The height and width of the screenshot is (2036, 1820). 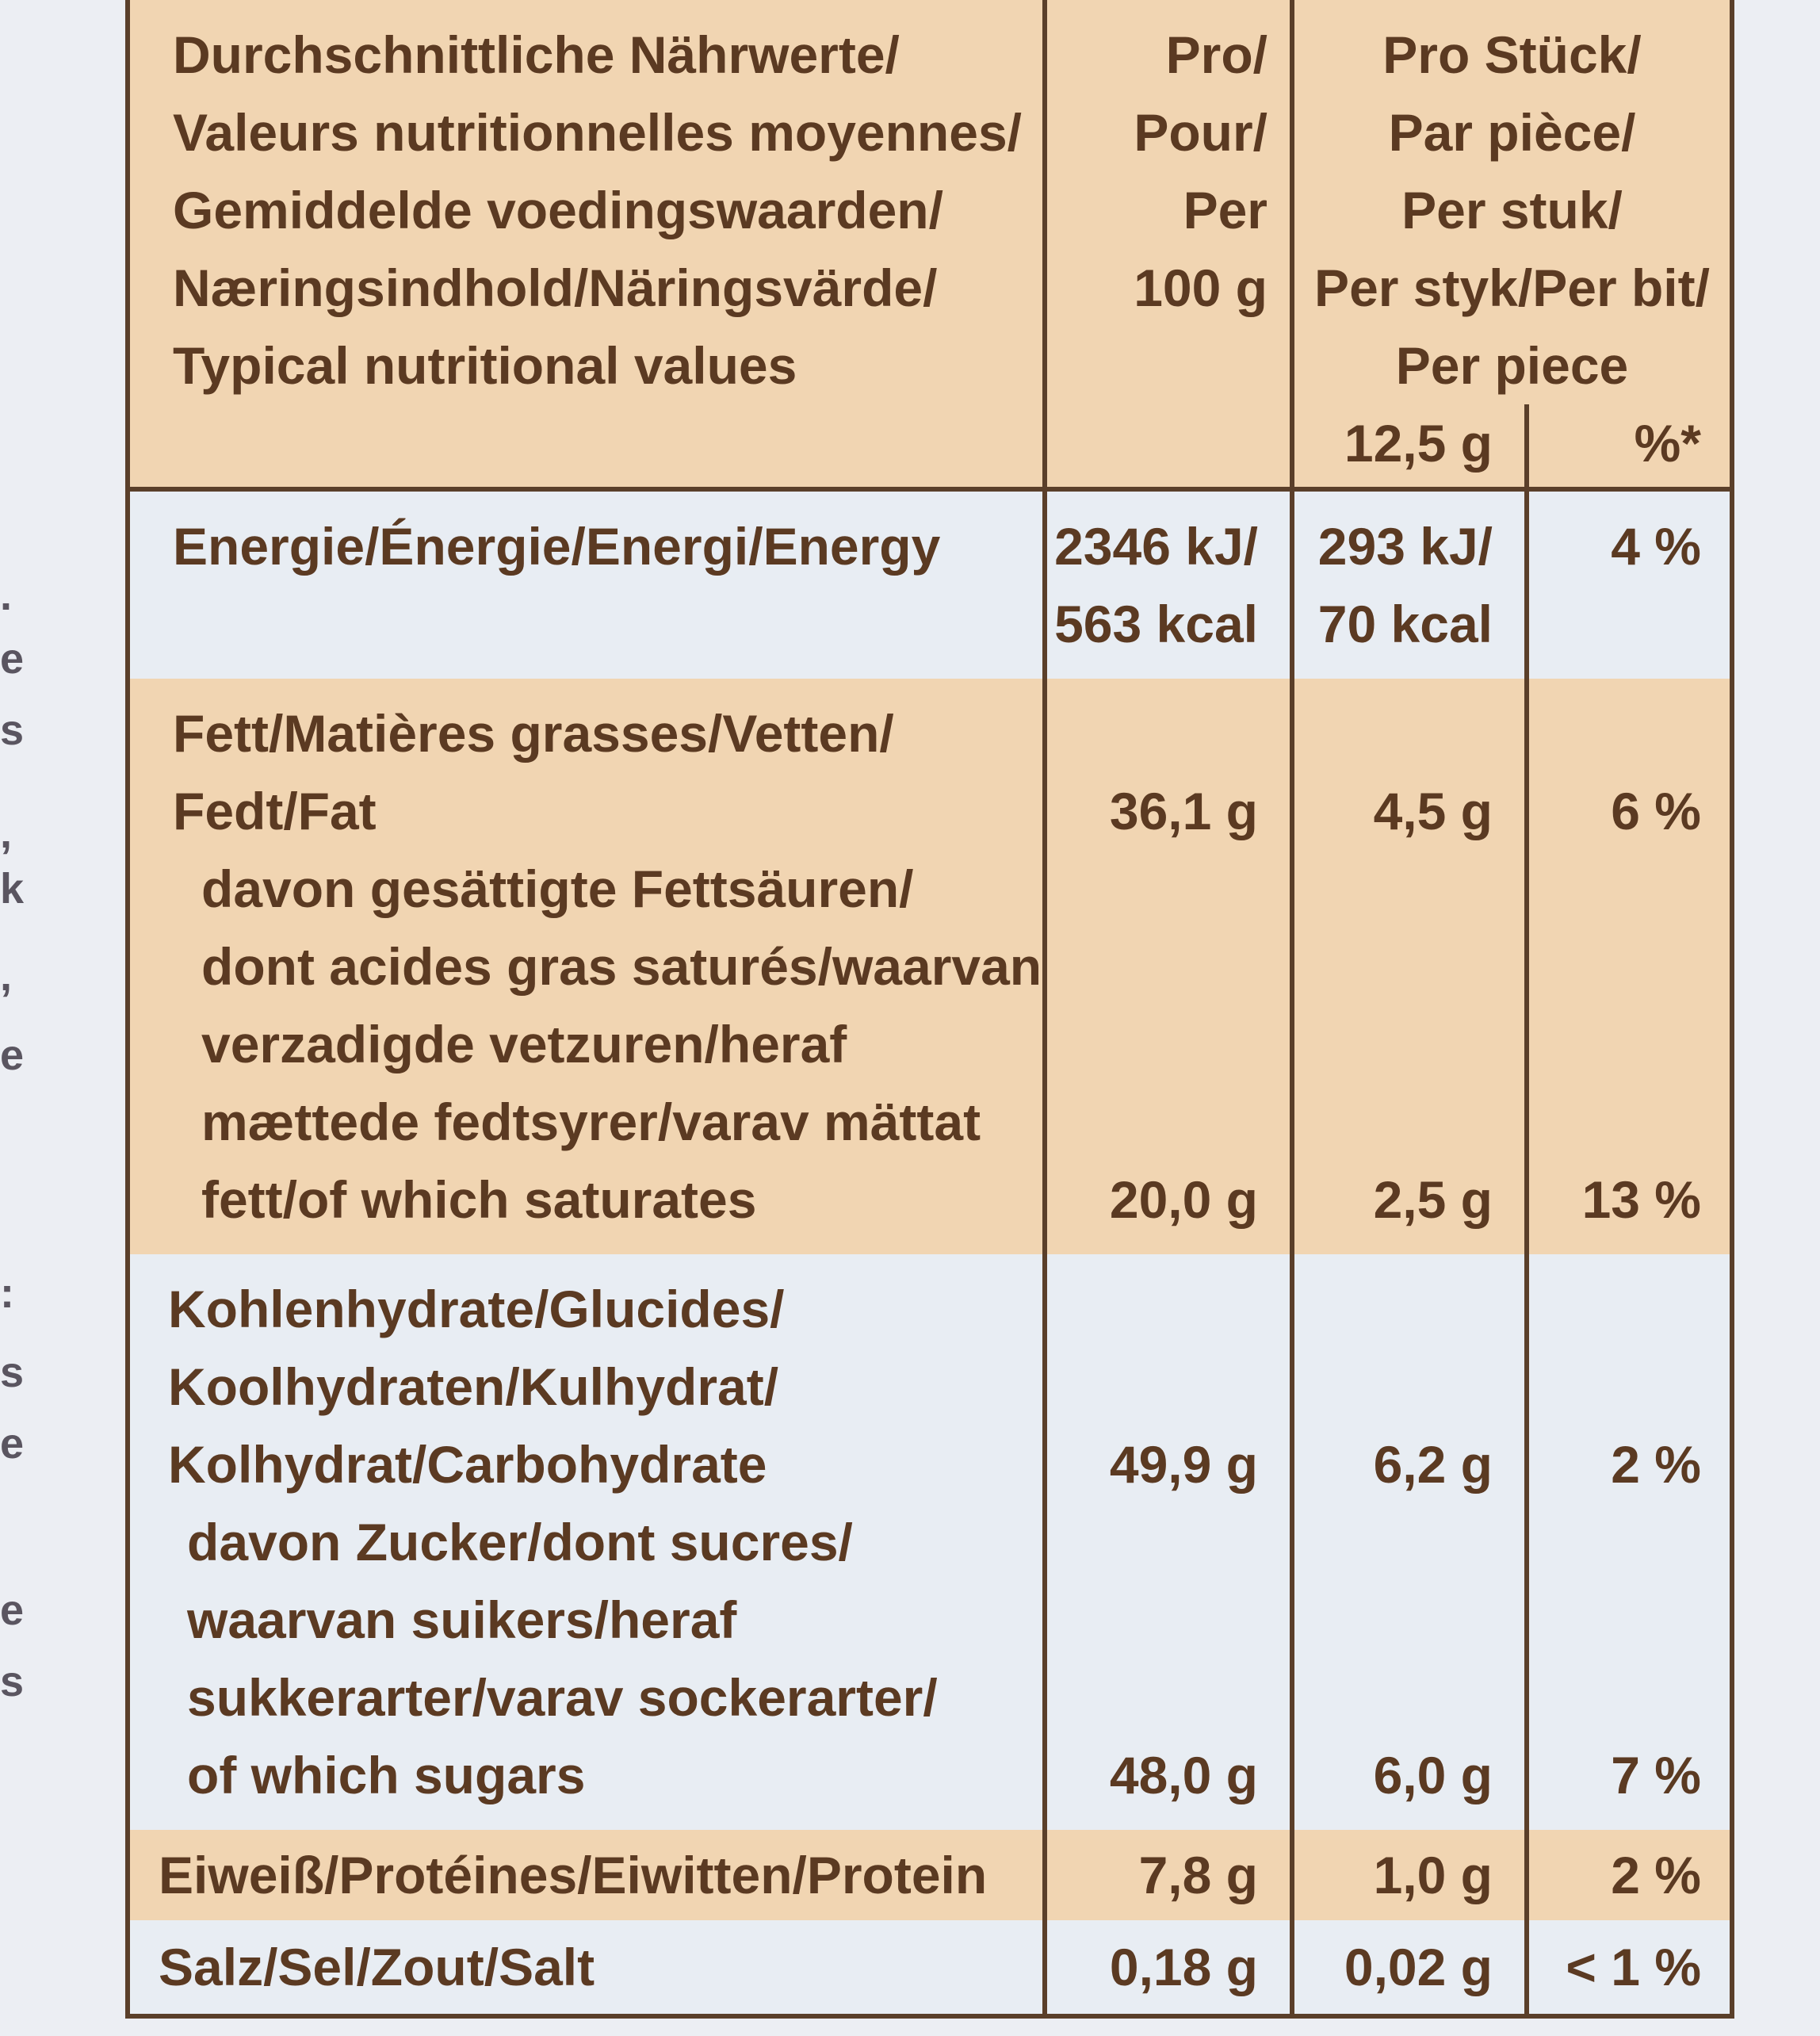 I want to click on fat-per100: 36,1 g, so click(x=1167, y=764).